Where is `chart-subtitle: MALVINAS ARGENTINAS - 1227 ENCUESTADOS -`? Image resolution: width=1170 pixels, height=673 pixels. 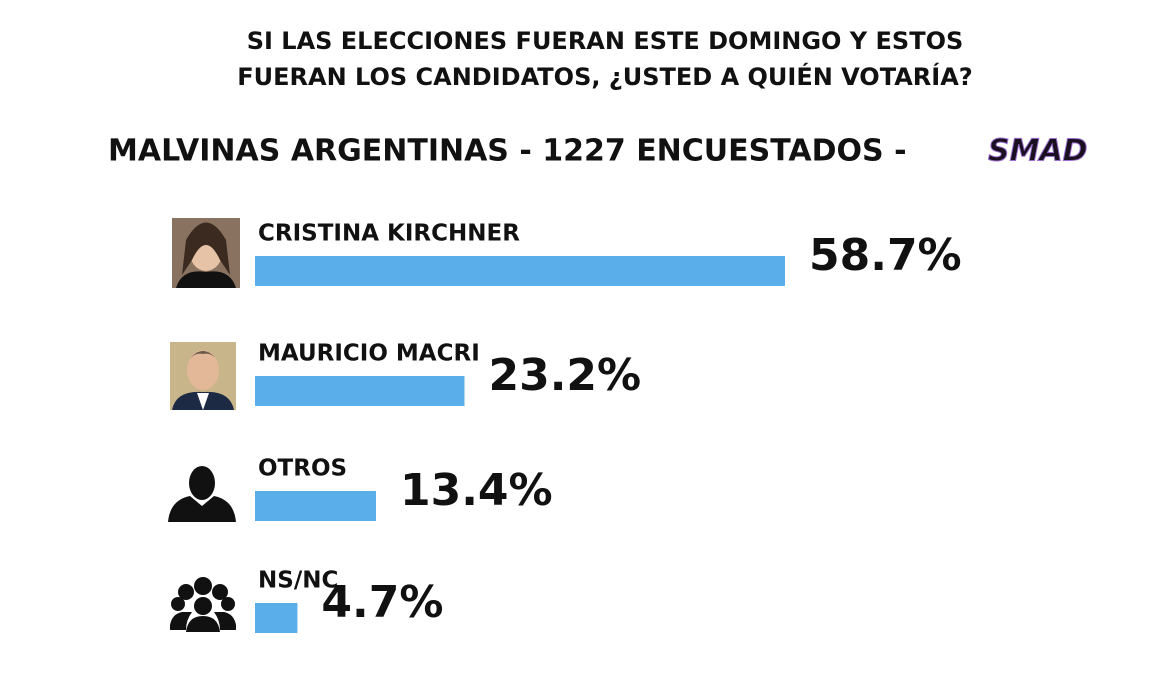 chart-subtitle: MALVINAS ARGENTINAS - 1227 ENCUESTADOS - is located at coordinates (507, 151).